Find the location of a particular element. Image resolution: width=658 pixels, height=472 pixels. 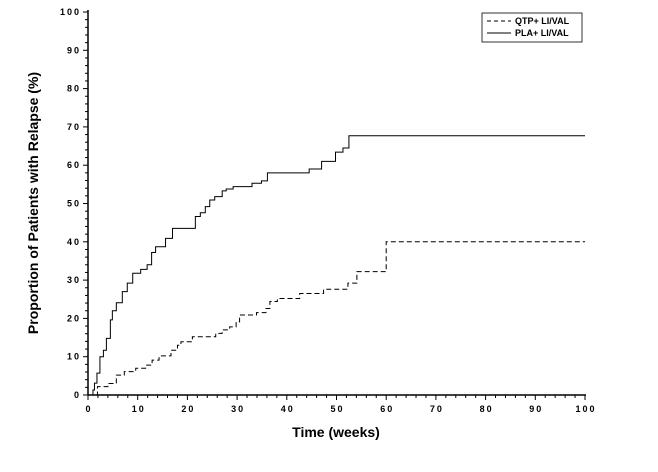

legend: QTP+ LI/VAL PLA+ LI/VAL is located at coordinates (532, 27).